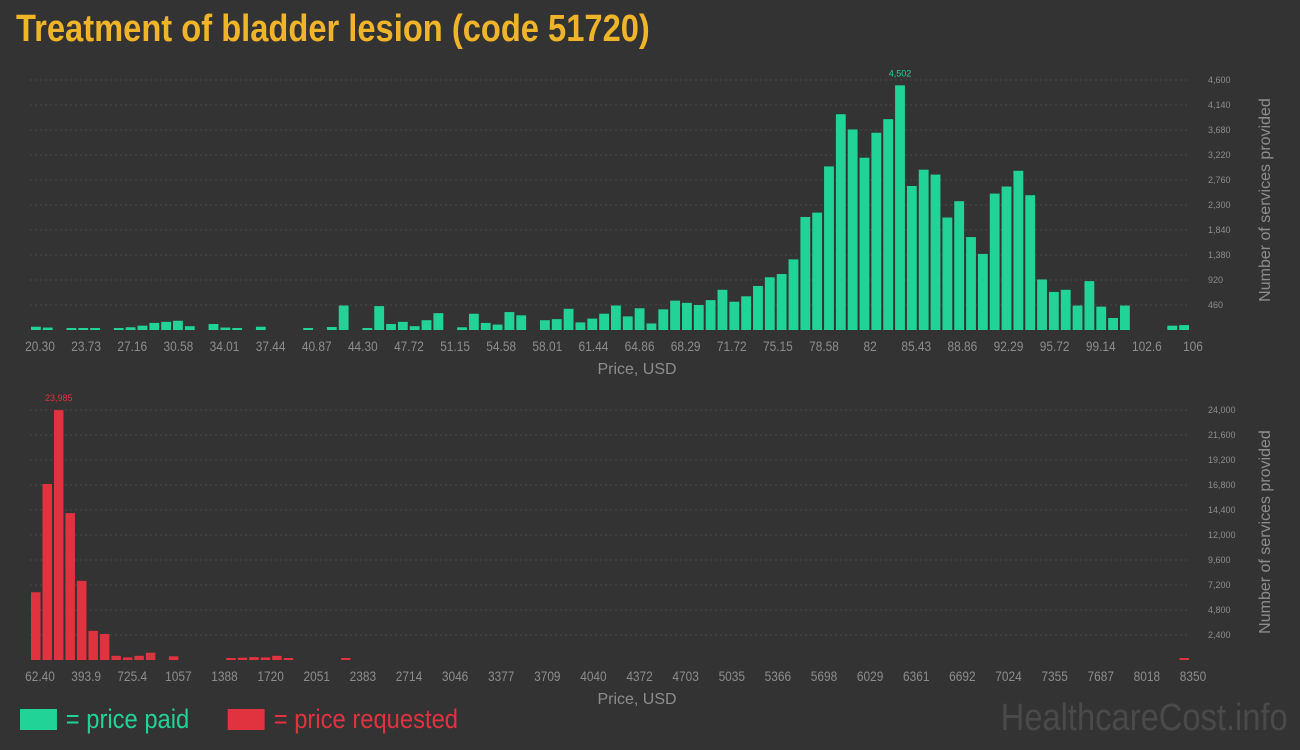 This screenshot has height=750, width=1300. Describe the element at coordinates (501, 346) in the screenshot. I see `x-tick-label: 54.58` at that location.